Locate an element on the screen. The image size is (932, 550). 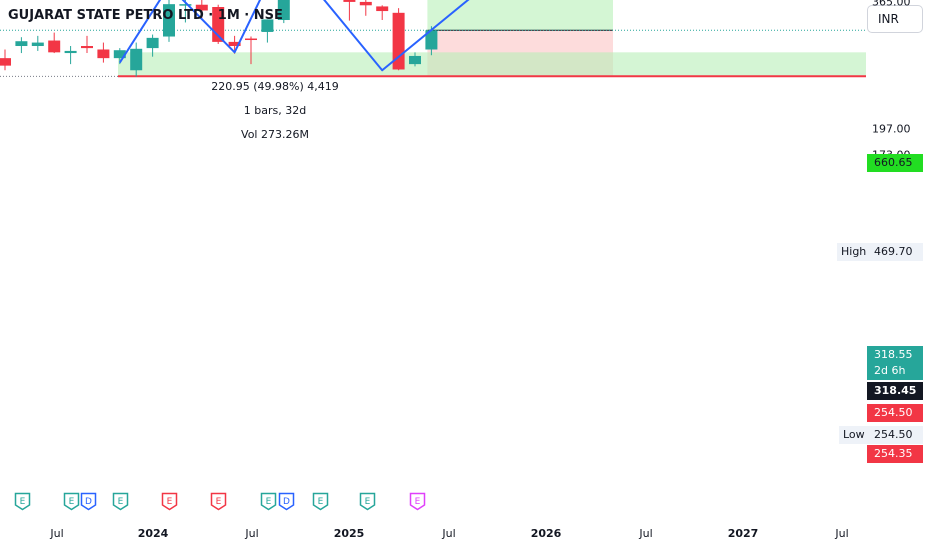
x-tick-label: 2027 is located at coordinates (743, 533).